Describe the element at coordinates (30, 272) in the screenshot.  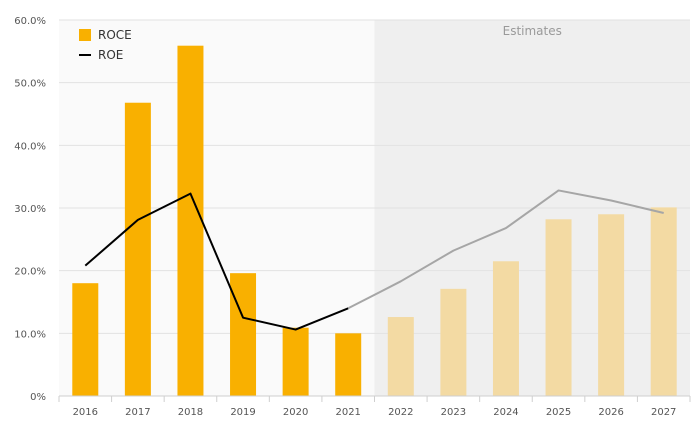
I see `y-tick-label: 20.0%` at that location.